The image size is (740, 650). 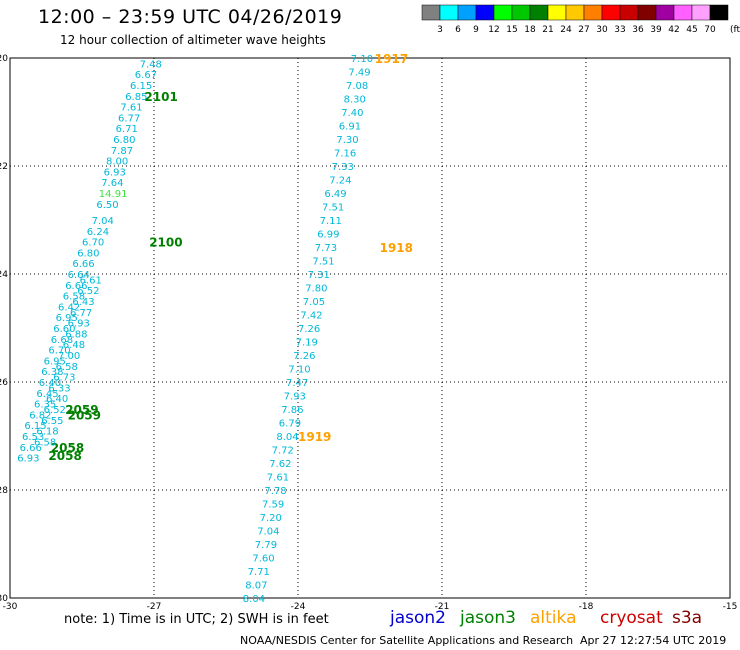 What do you see at coordinates (47, 394) in the screenshot?
I see `wave-height-value: 6.45` at bounding box center [47, 394].